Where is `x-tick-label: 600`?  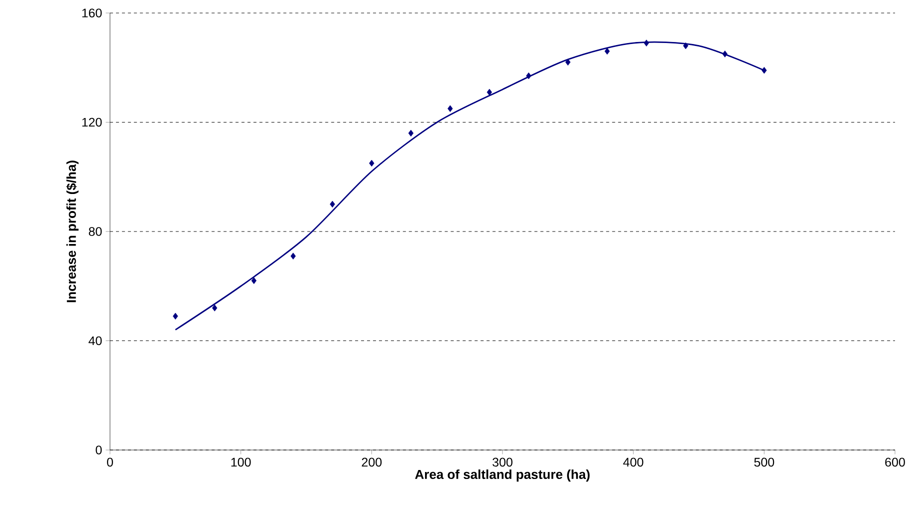
x-tick-label: 600 is located at coordinates (895, 462).